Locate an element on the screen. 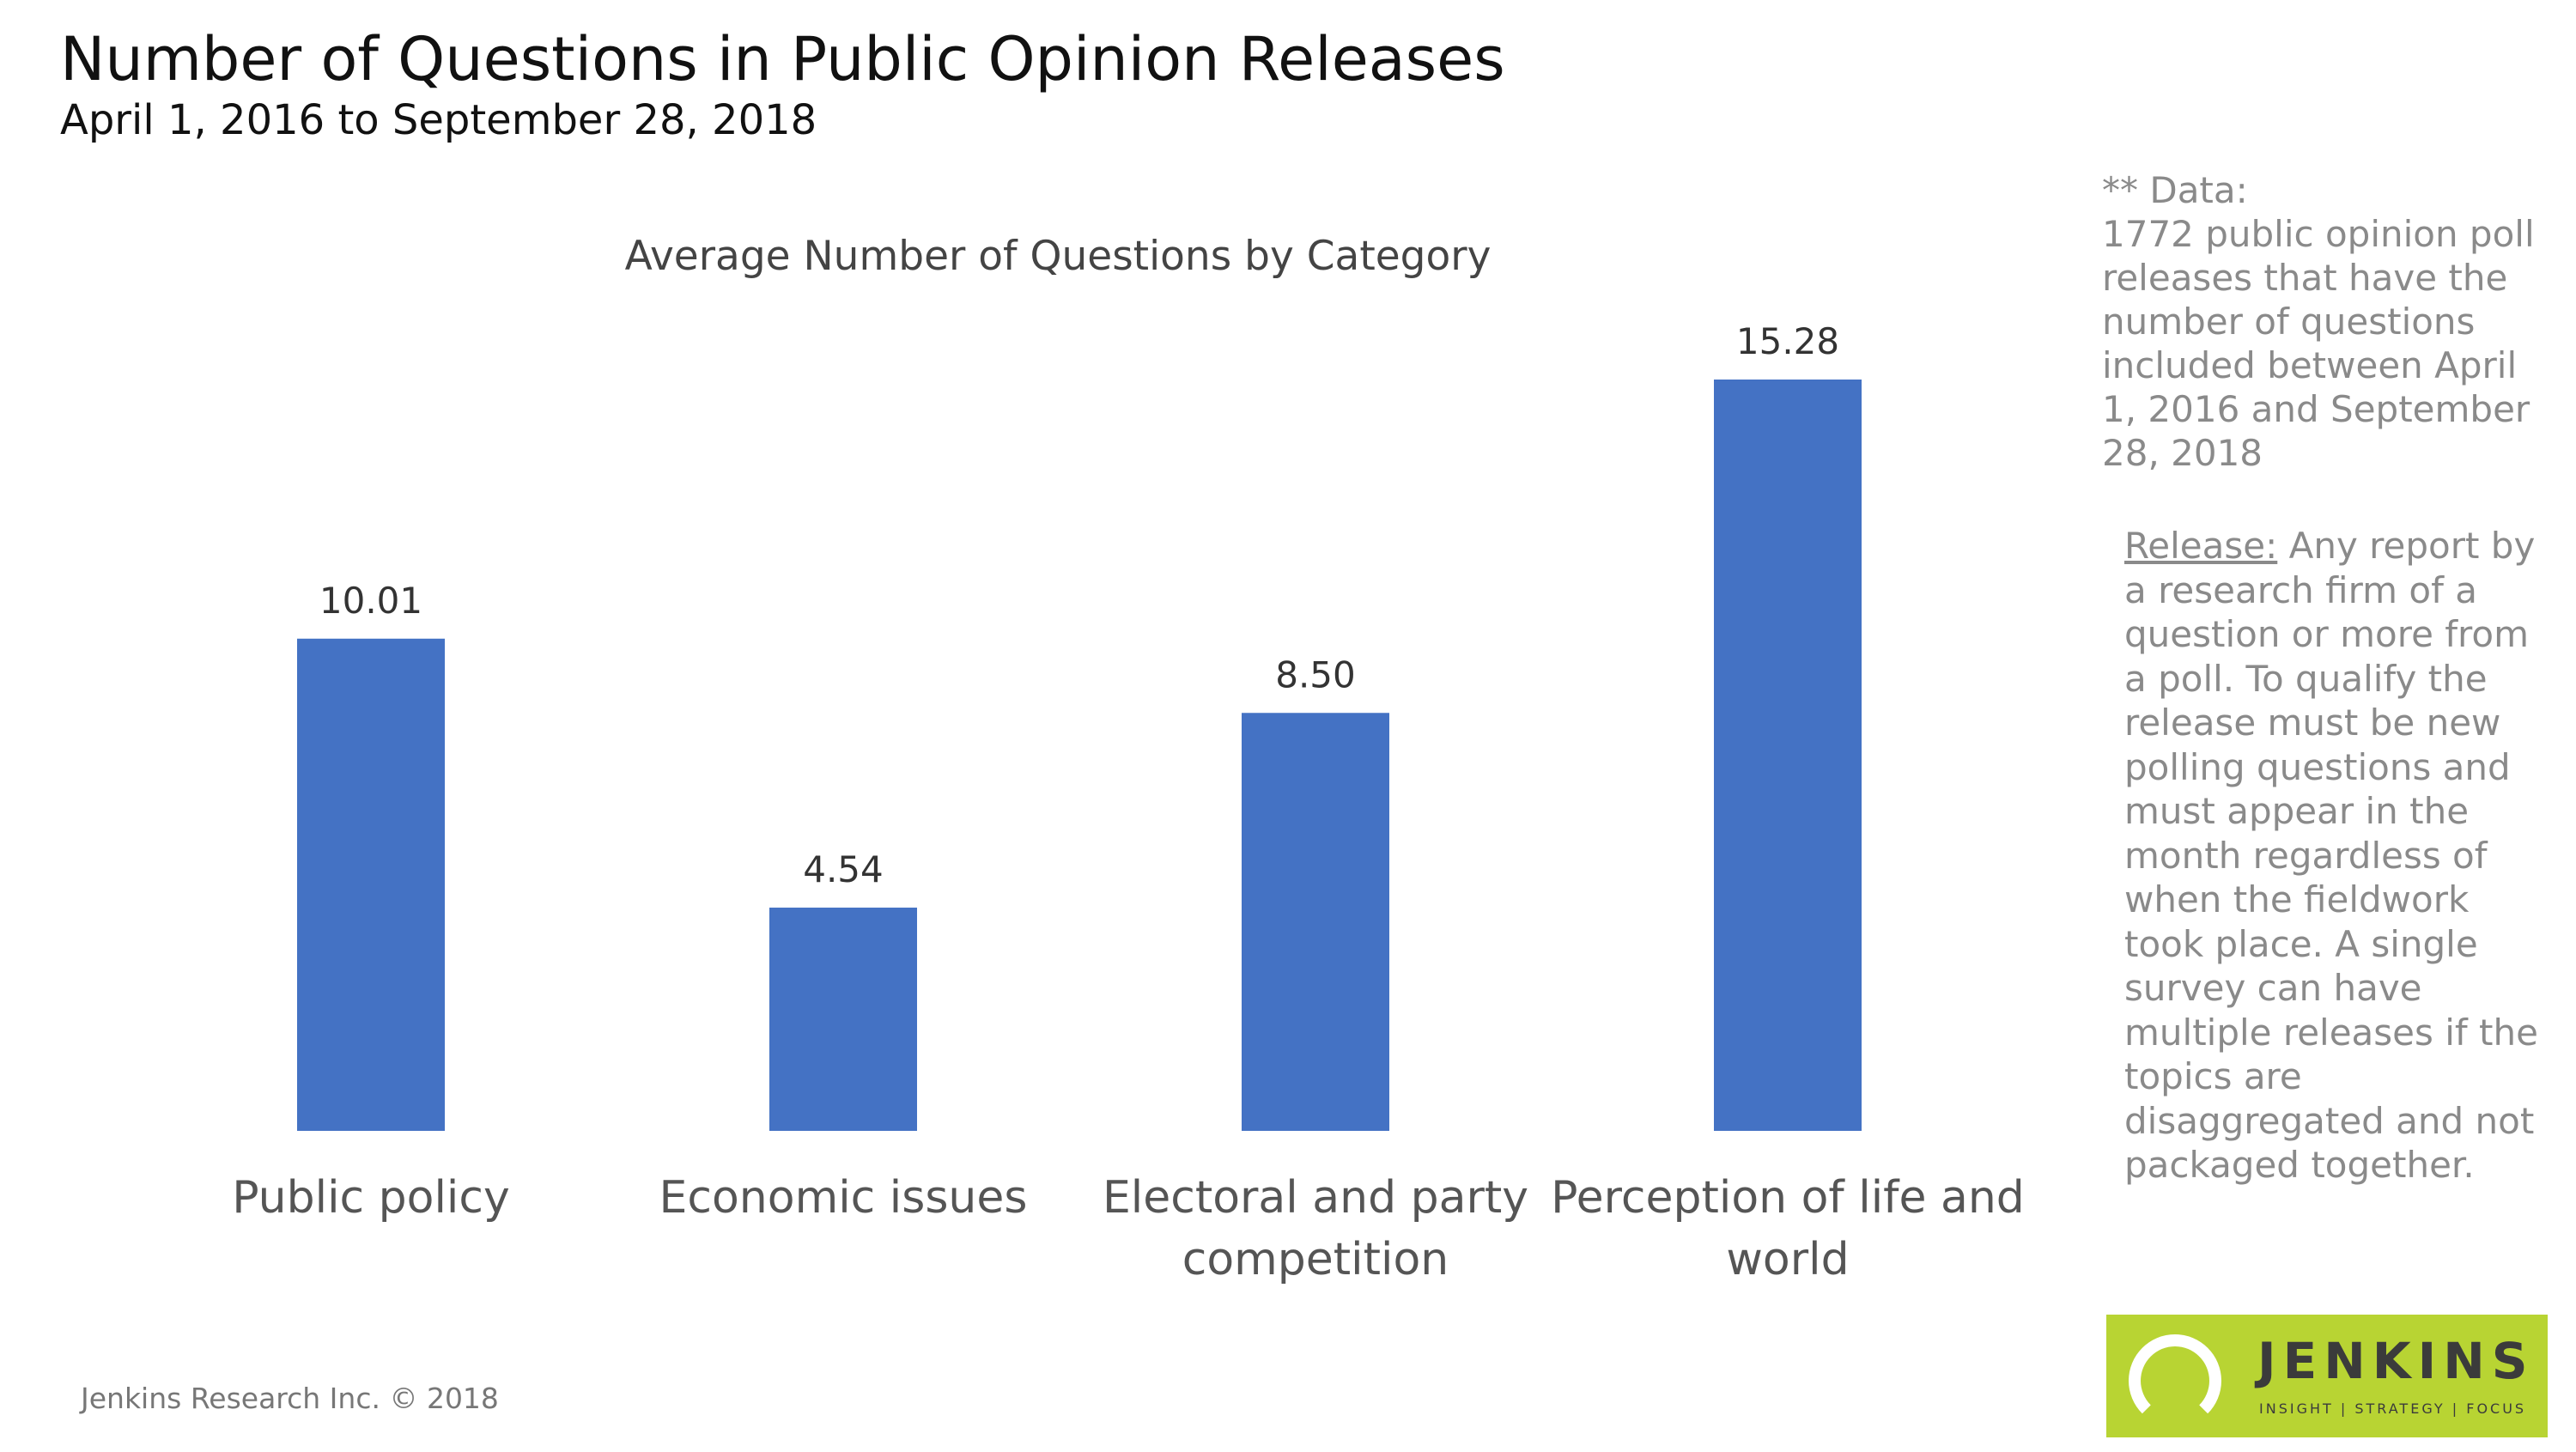  category-label-line: Public policy is located at coordinates (371, 1198).